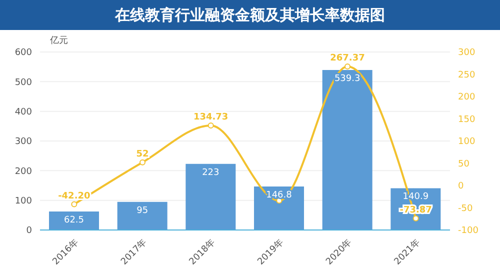 This screenshot has width=500, height=270. I want to click on y2-tick-label: 0, so click(461, 187).